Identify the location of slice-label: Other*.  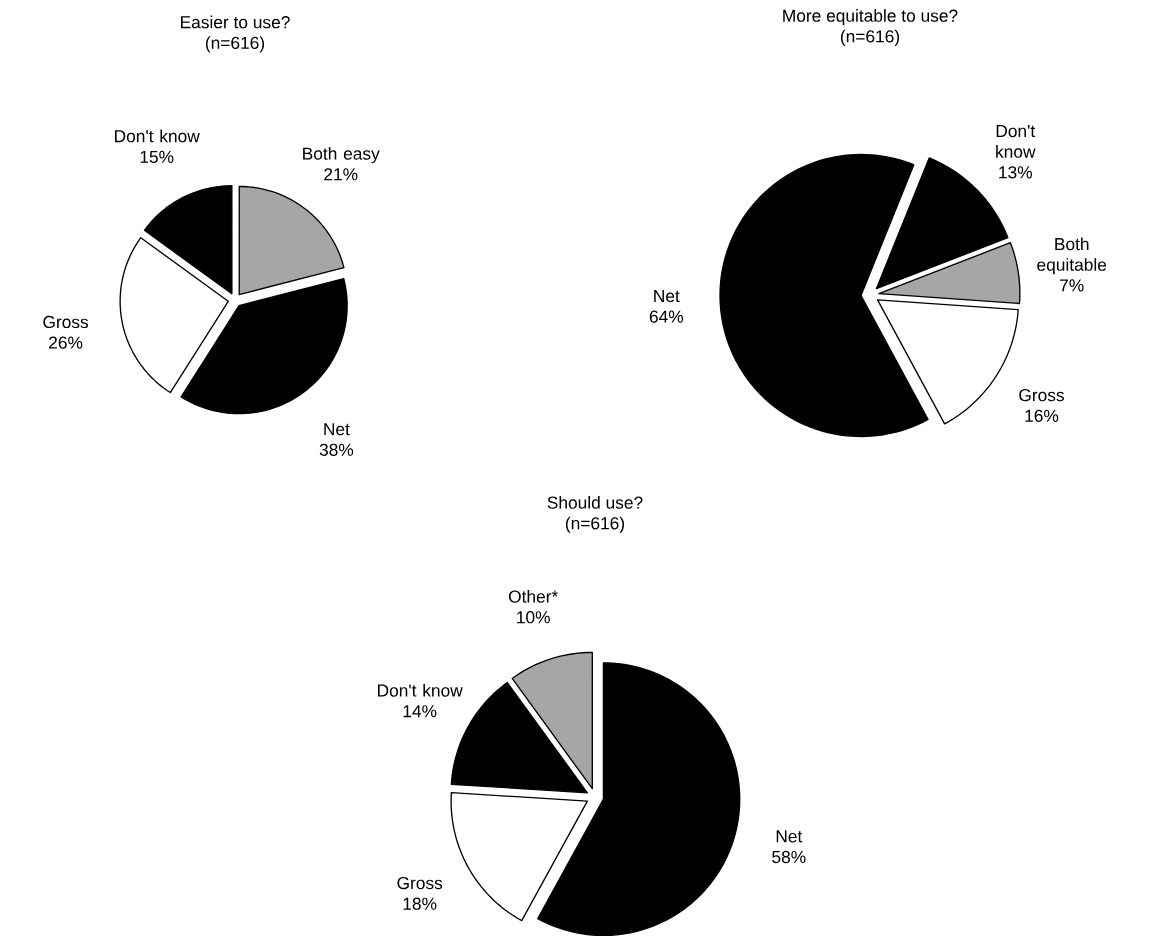
(533, 596).